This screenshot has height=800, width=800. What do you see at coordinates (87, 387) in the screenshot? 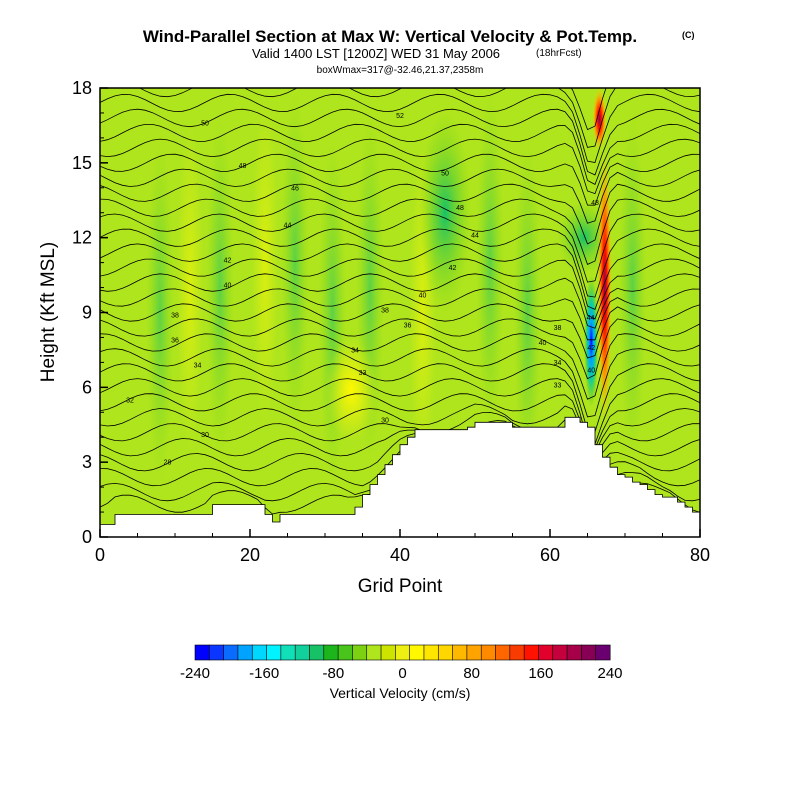
I see `y-tick-label: 6` at bounding box center [87, 387].